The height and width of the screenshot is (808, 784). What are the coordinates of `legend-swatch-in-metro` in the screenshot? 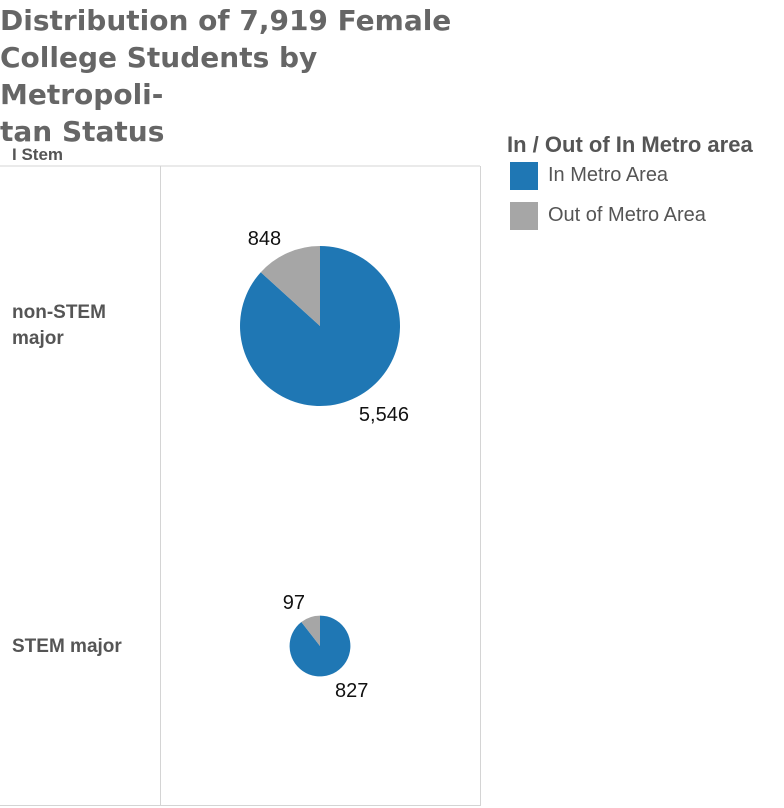 It's located at (524, 176).